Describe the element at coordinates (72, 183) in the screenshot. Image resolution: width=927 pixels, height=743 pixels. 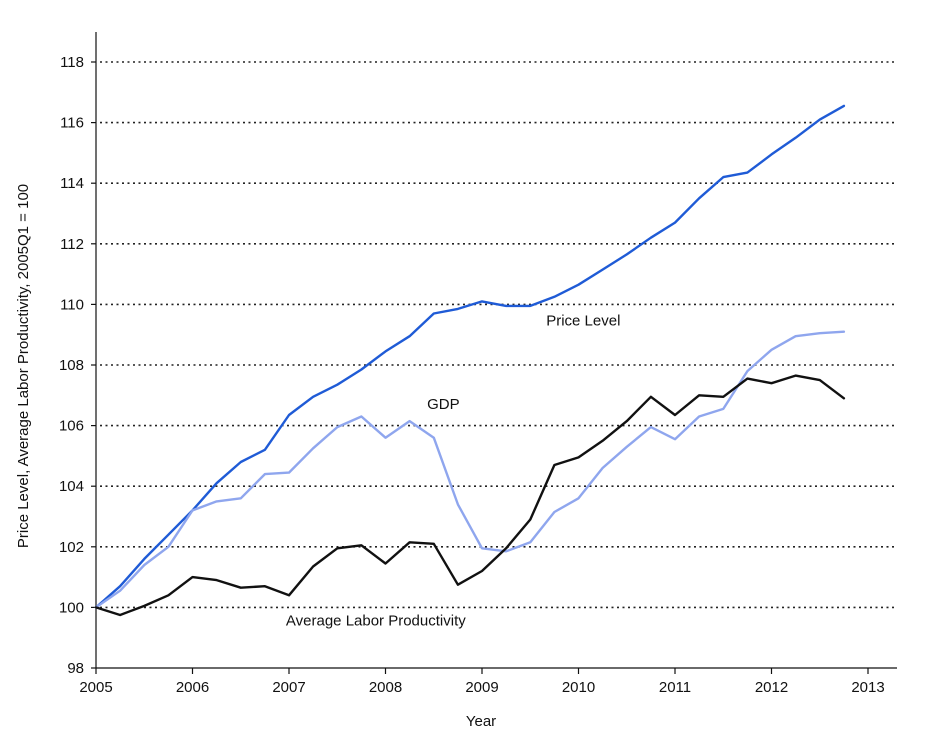
I see `y-tick-label: 114` at that location.